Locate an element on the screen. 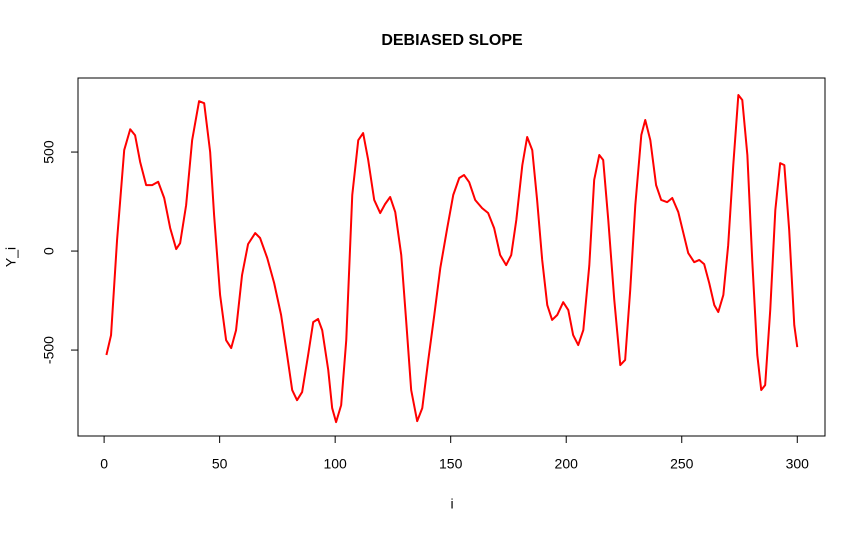 The height and width of the screenshot is (539, 866). x-tick-label: 100 is located at coordinates (335, 464).